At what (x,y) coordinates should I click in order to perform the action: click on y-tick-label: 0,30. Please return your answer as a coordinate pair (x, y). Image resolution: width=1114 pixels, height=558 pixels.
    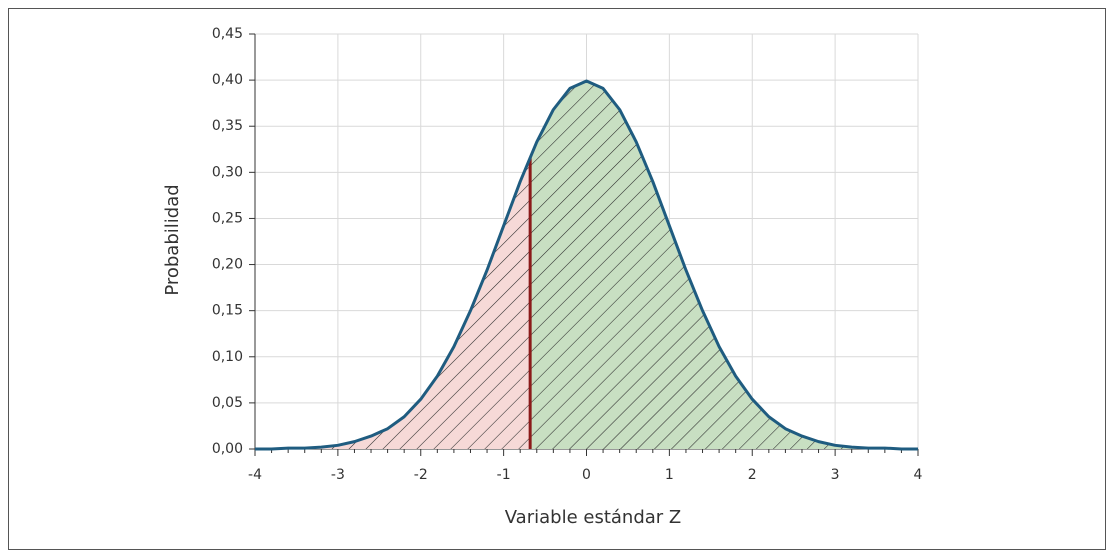
    Looking at the image, I should click on (227, 172).